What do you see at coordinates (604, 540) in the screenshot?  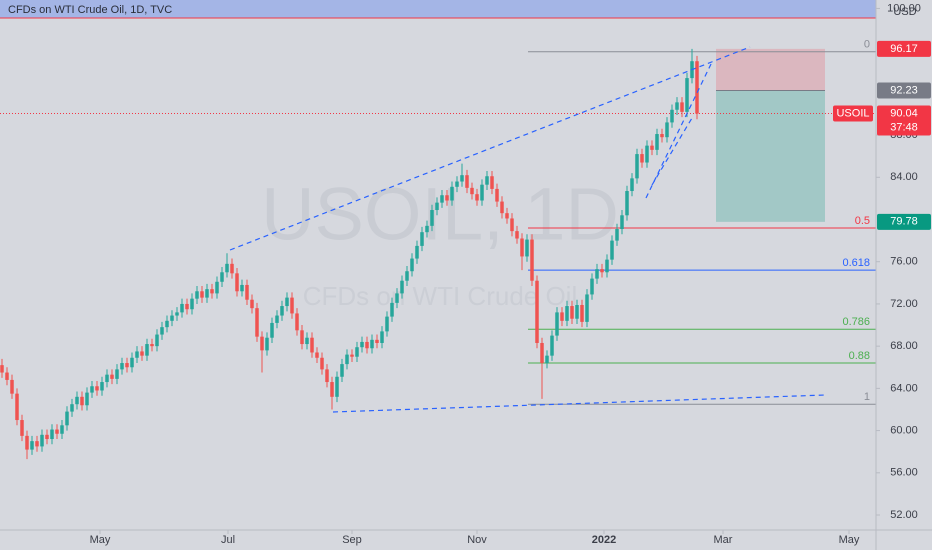 I see `x-tick-label: 2022` at bounding box center [604, 540].